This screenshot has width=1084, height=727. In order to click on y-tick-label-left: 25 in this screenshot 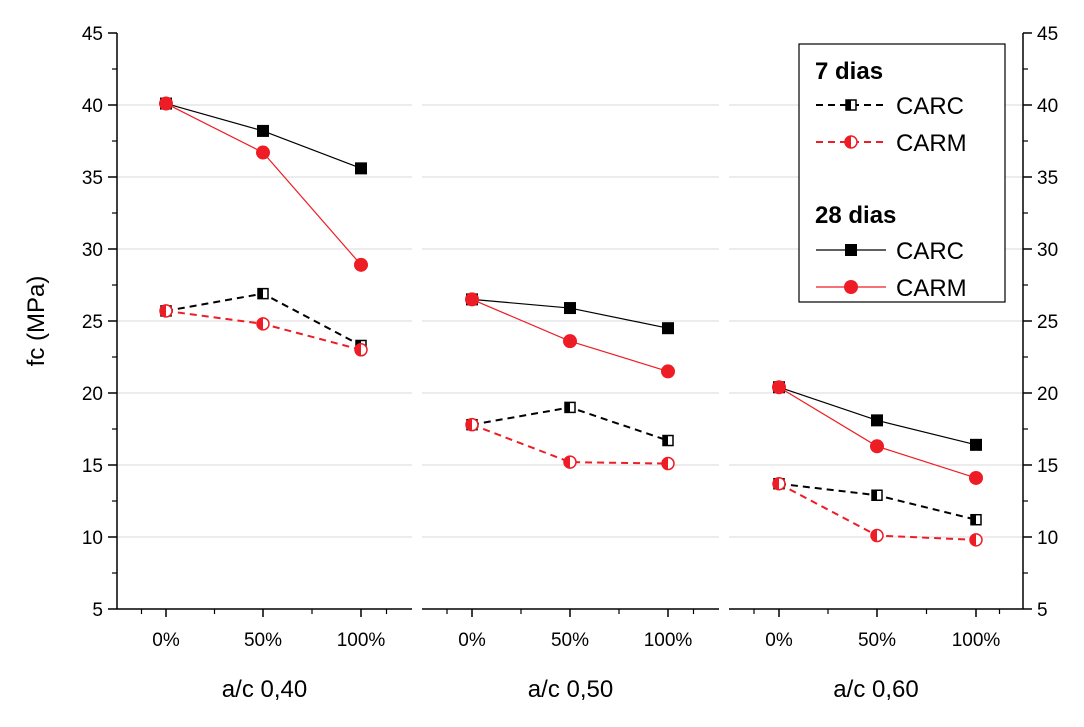, I will do `click(92, 322)`.